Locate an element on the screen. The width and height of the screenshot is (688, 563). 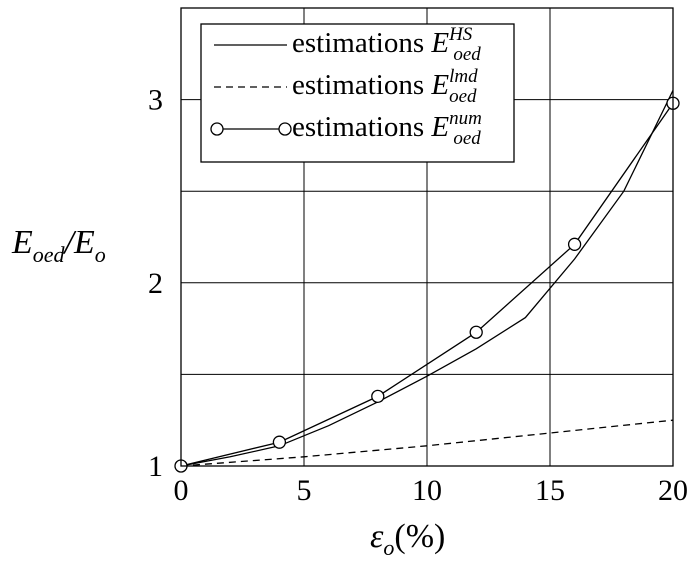
x-tick-label: 5 is located at coordinates (304, 490).